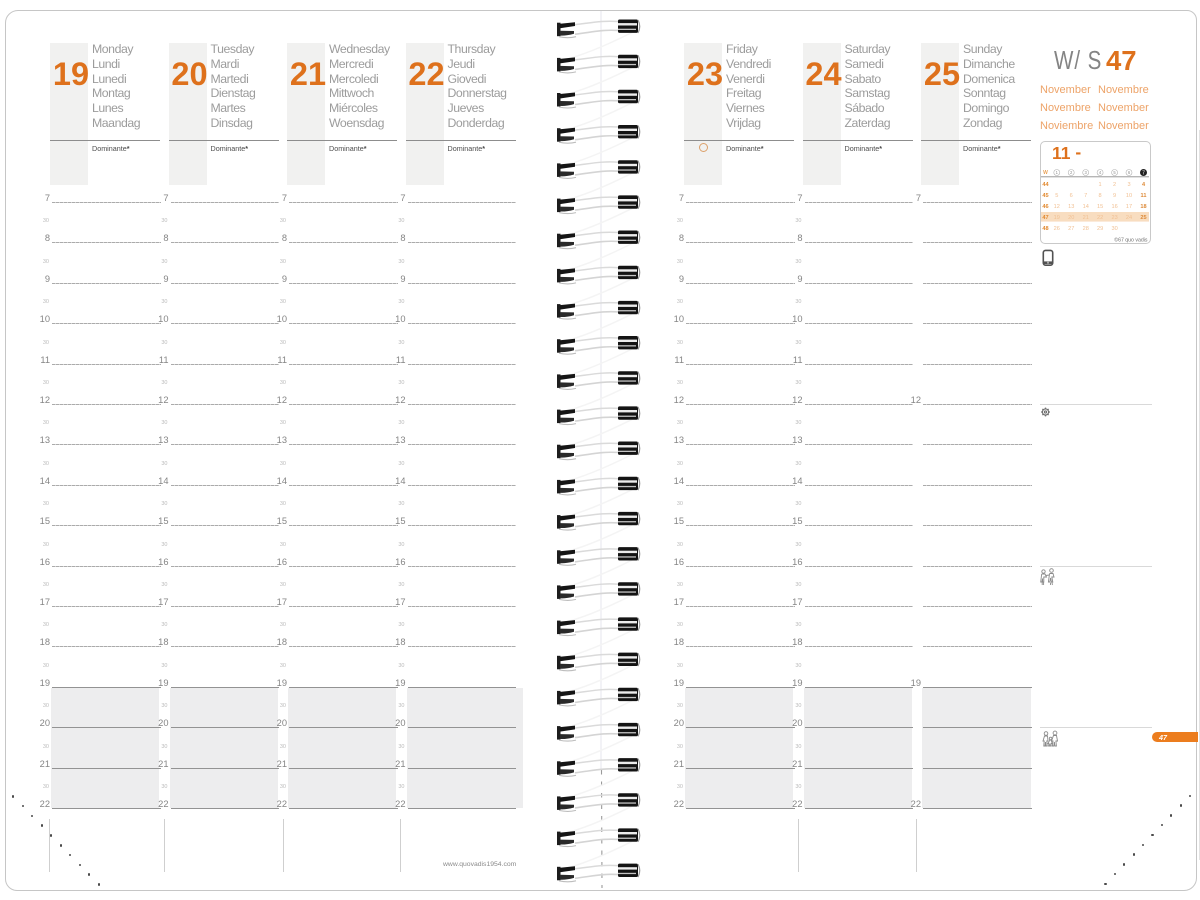 Image resolution: width=1200 pixels, height=900 pixels. I want to click on svg-text: 21, so click(1086, 218).